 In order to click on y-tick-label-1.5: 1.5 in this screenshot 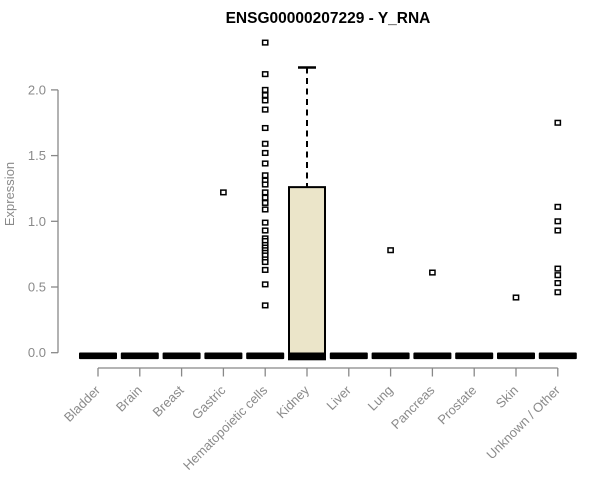, I will do `click(37, 155)`.